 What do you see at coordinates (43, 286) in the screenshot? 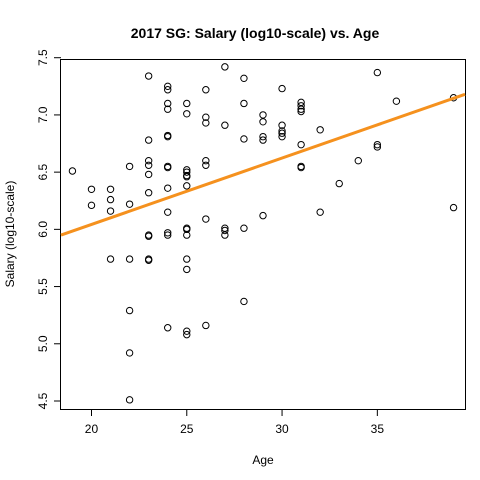
I see `y-tick-label: 5.5` at bounding box center [43, 286].